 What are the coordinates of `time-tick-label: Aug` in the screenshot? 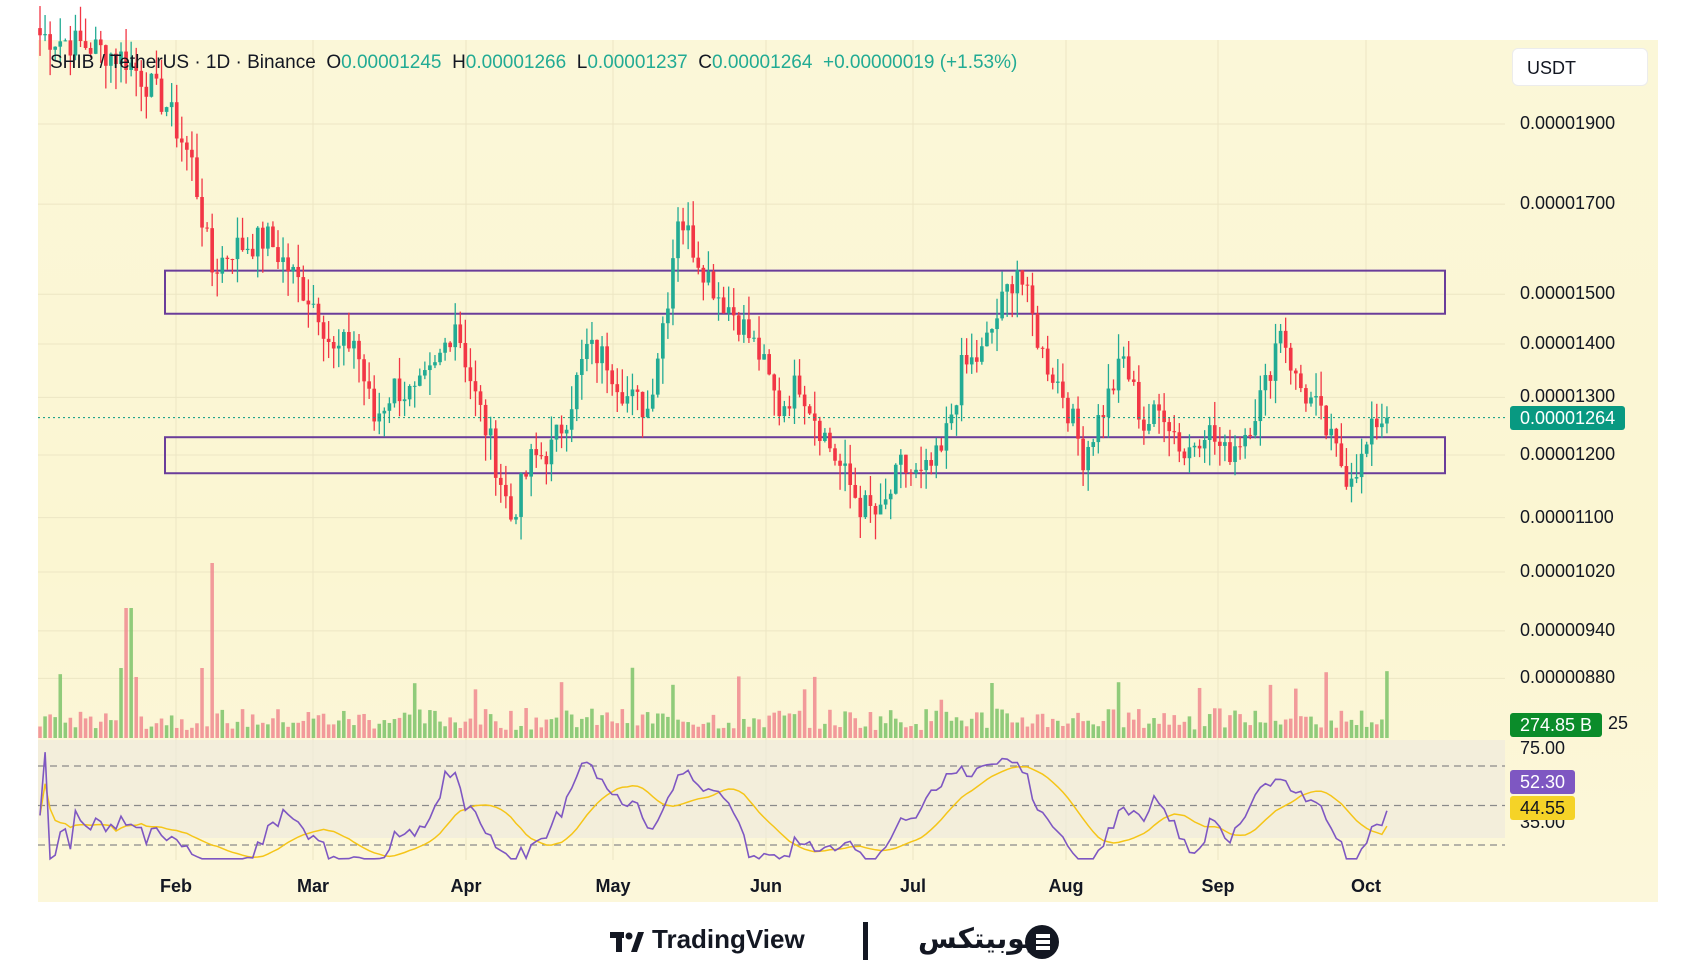 It's located at (1066, 886).